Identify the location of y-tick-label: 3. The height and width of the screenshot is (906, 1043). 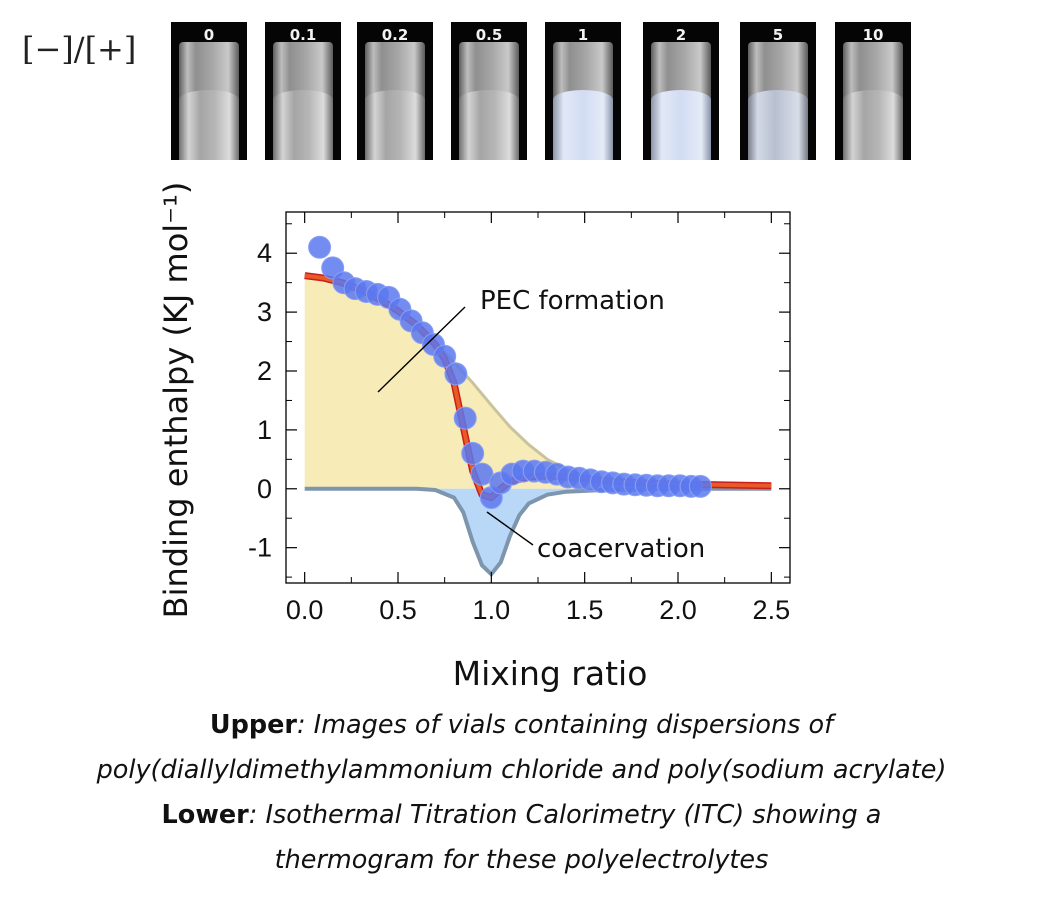
(264, 312).